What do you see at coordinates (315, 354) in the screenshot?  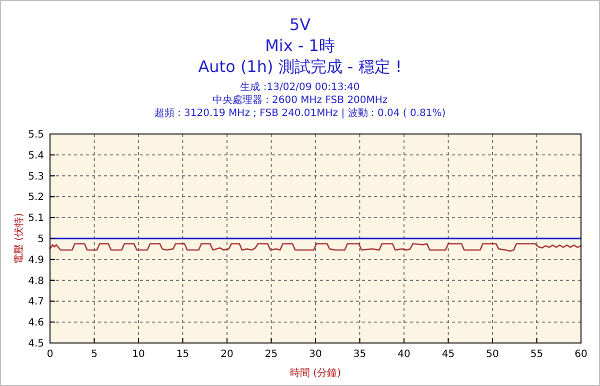 I see `x-tick-label: 30` at bounding box center [315, 354].